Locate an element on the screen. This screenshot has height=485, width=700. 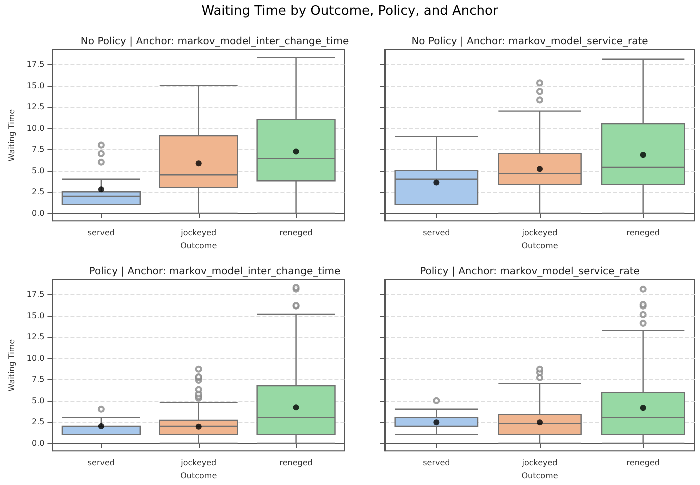
chart-title: Policy | Anchor: markov_model_inter_change_time is located at coordinates (215, 272).